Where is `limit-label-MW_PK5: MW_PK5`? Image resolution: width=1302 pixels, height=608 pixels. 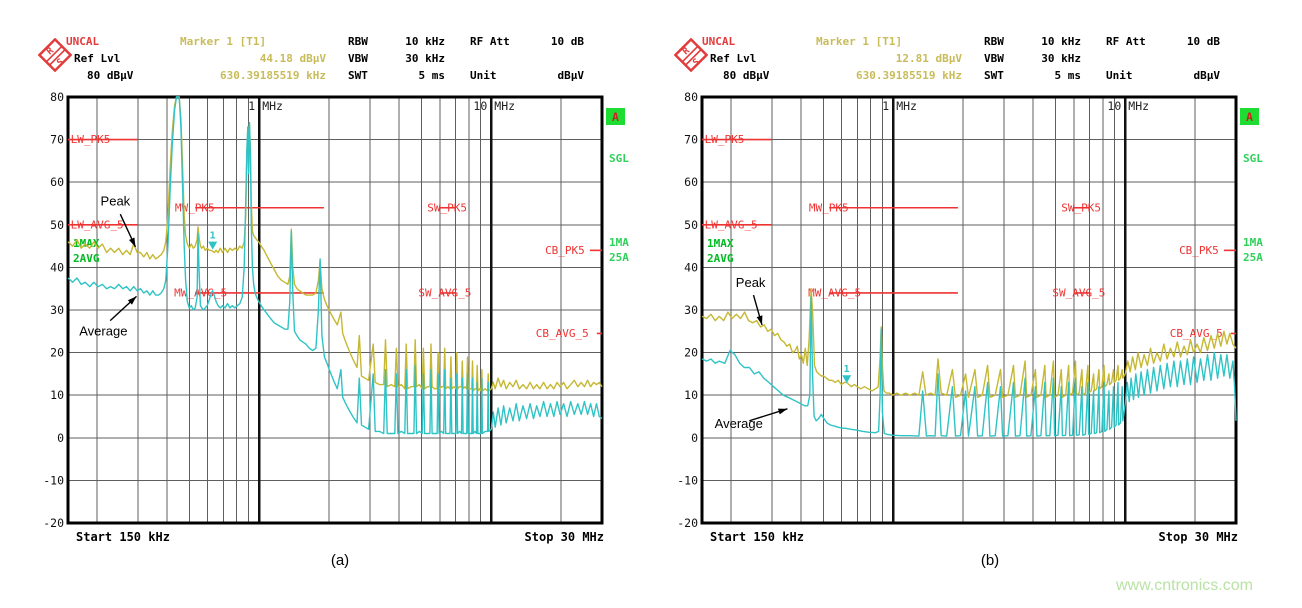
limit-label-MW_PK5: MW_PK5 is located at coordinates (829, 207).